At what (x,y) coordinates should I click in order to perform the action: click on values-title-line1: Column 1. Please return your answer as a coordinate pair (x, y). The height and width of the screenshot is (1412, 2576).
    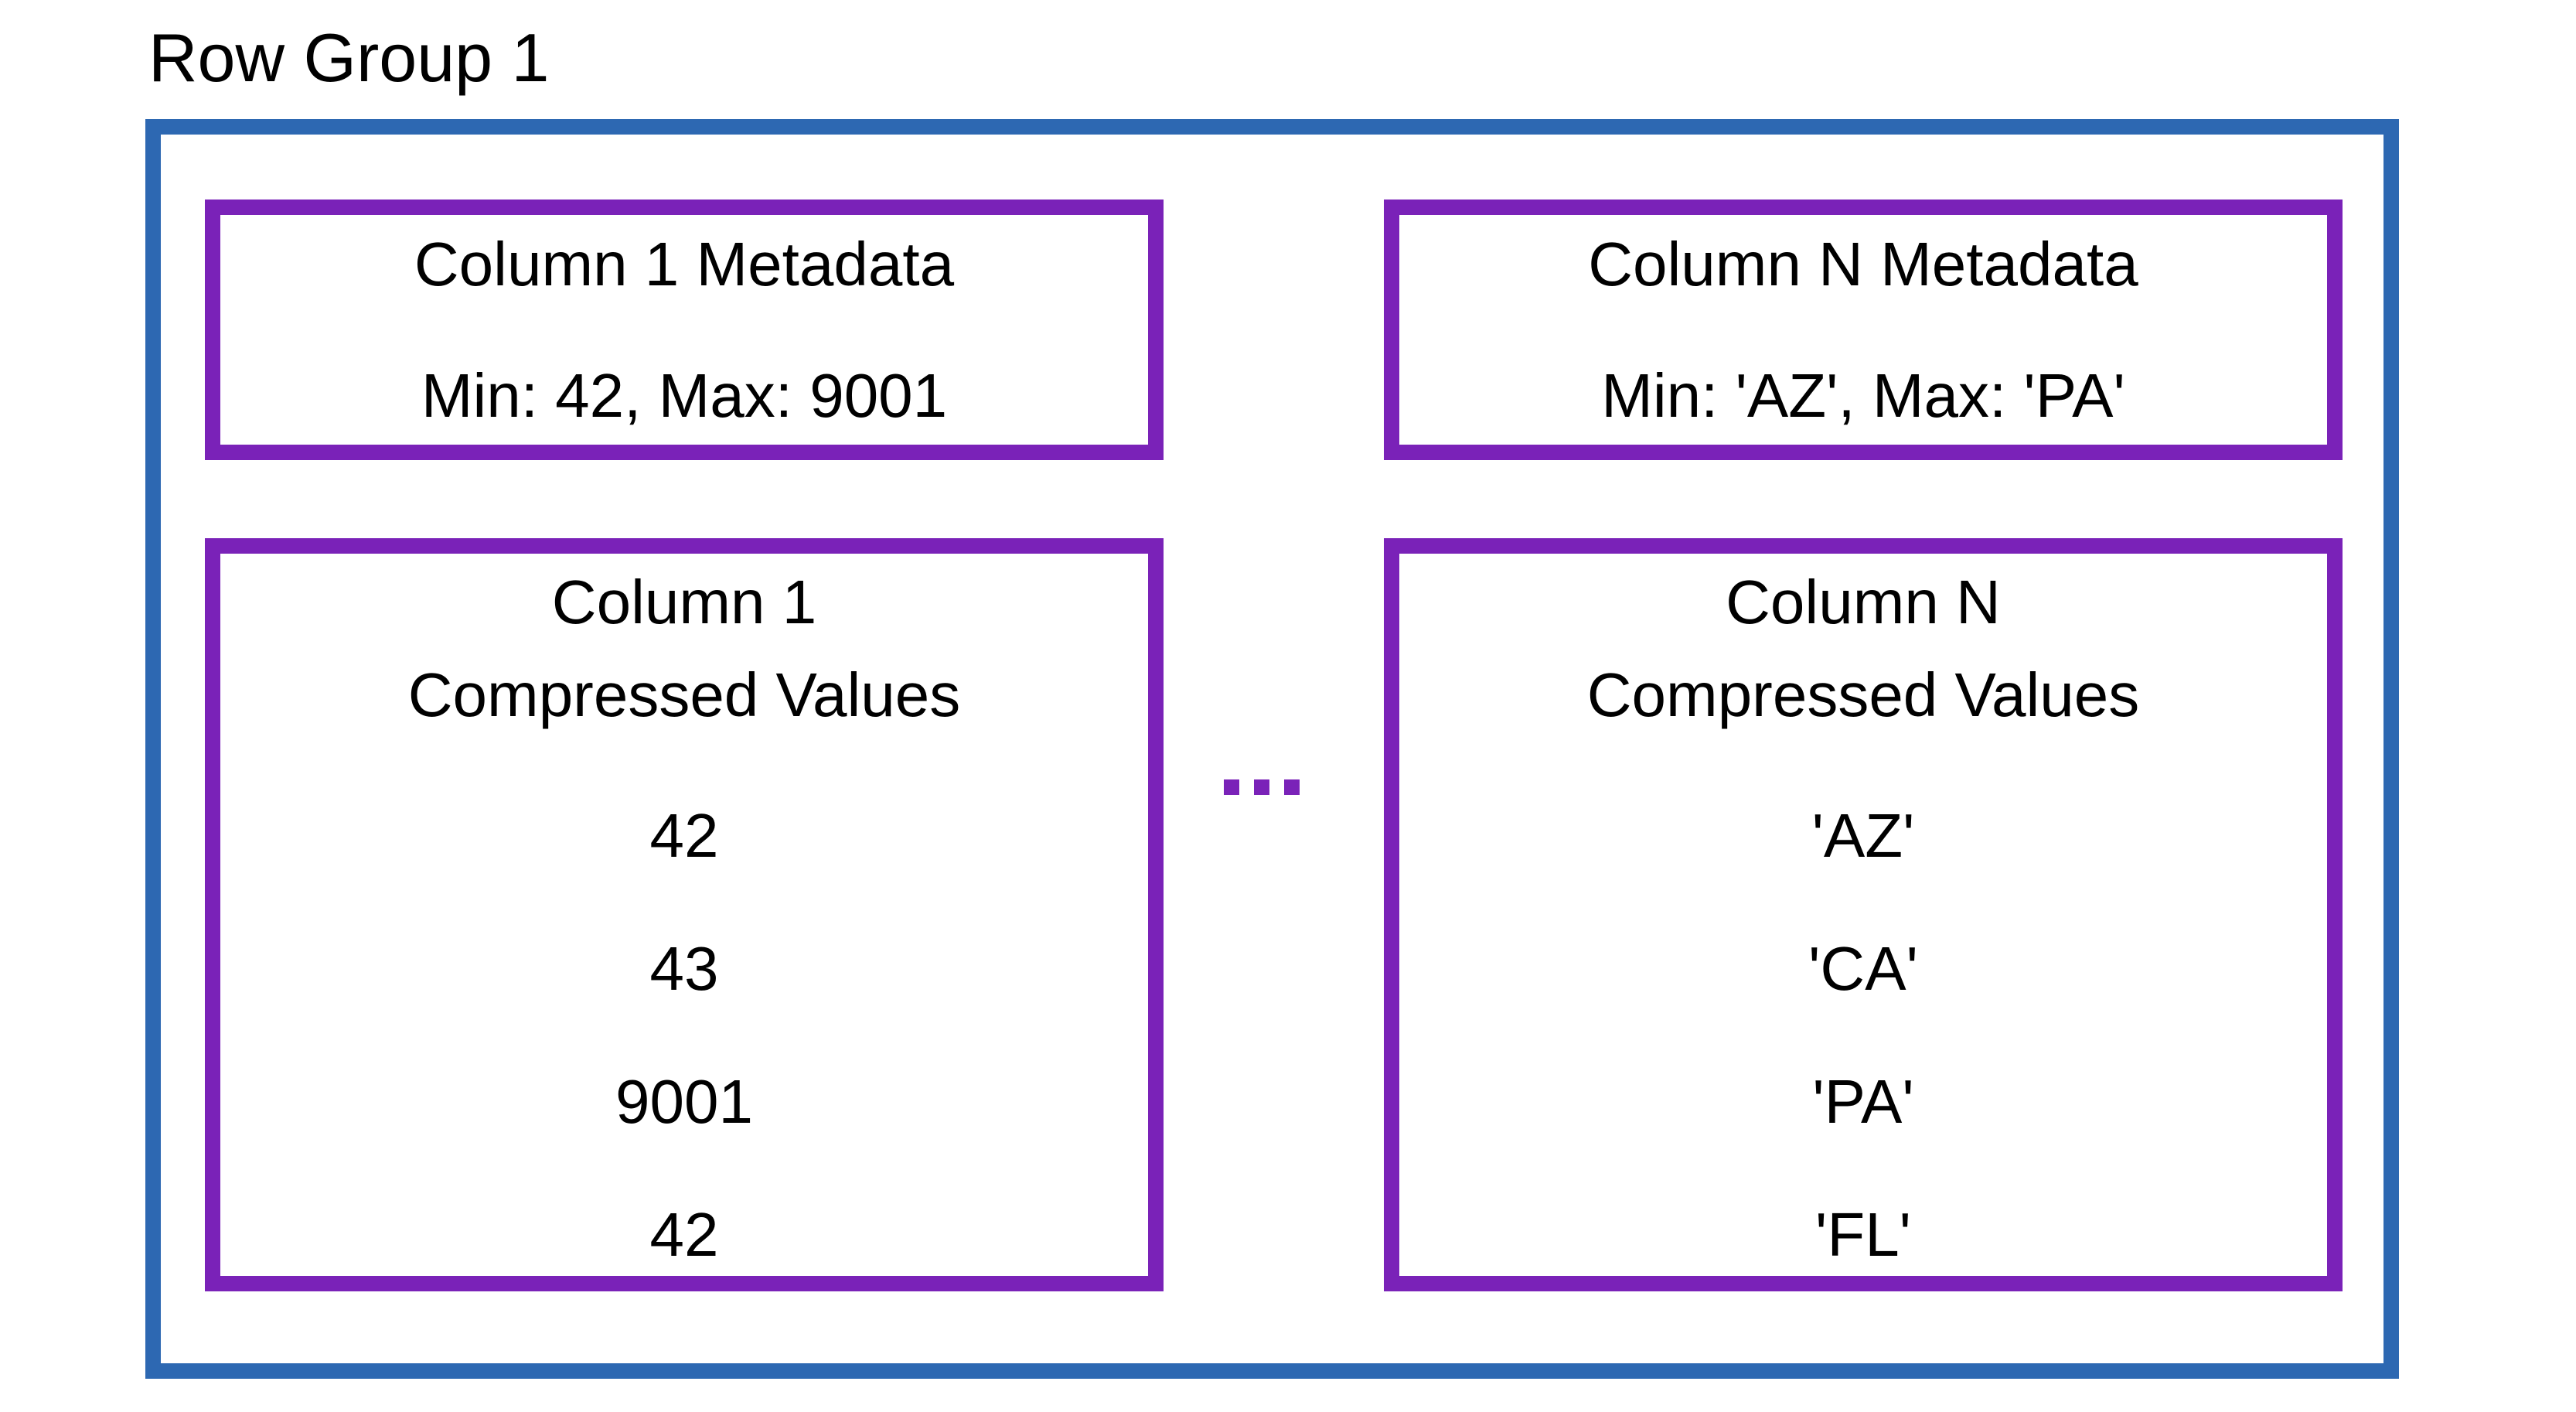
    Looking at the image, I should click on (684, 602).